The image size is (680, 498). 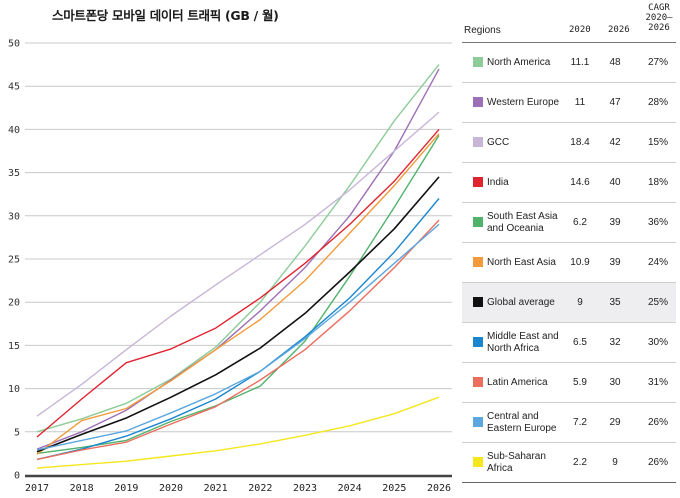 I want to click on x-tick-label: 2021, so click(x=216, y=488).